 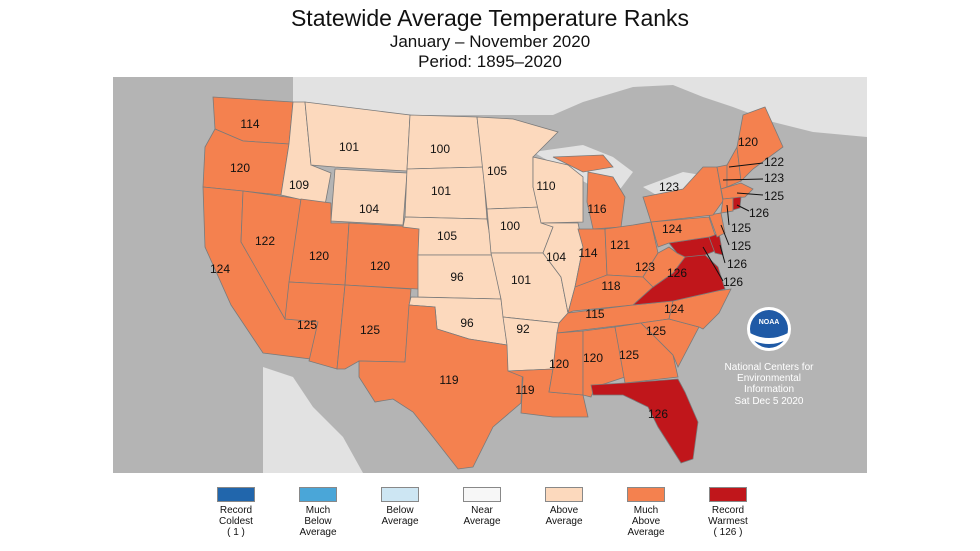 I want to click on state-MS, so click(x=566, y=363).